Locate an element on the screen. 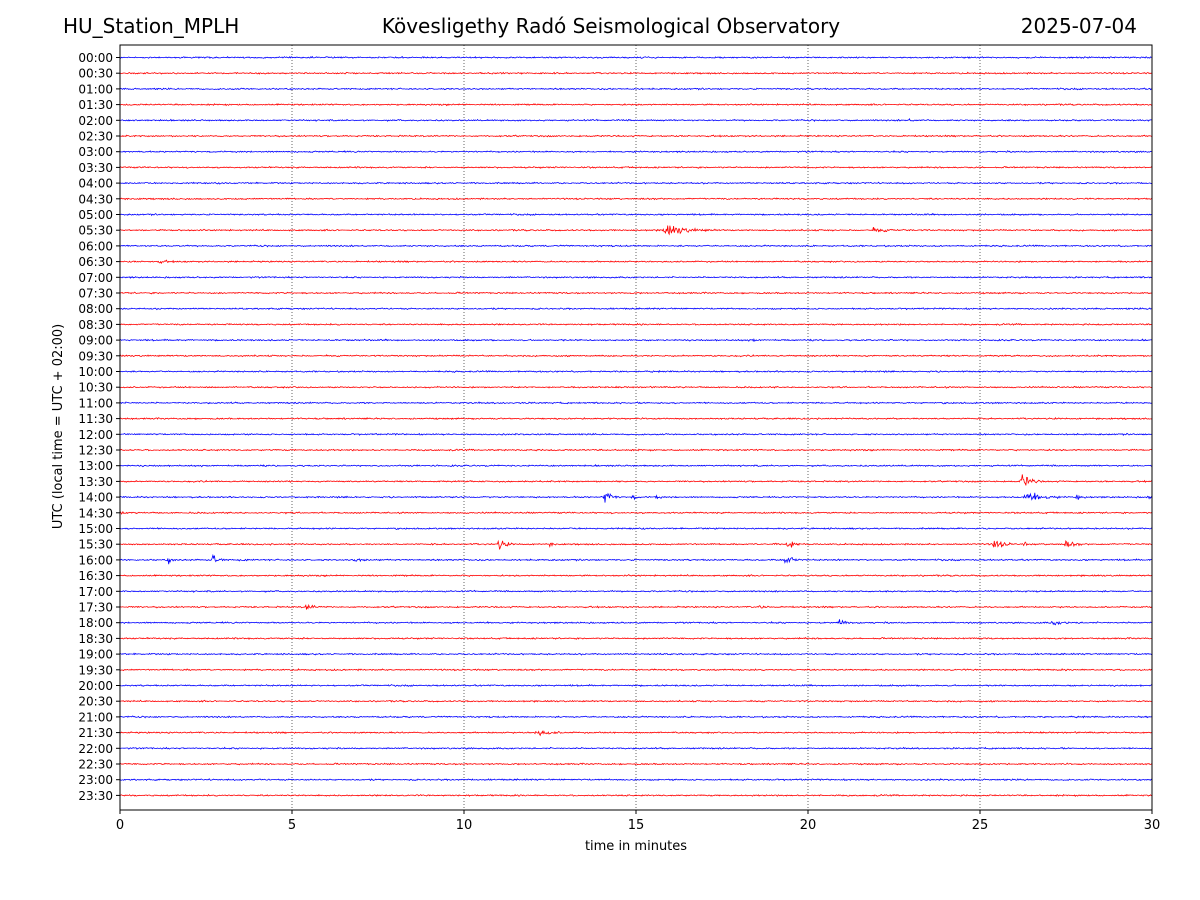 The height and width of the screenshot is (900, 1200). x-tick-label: 30 is located at coordinates (1152, 825).